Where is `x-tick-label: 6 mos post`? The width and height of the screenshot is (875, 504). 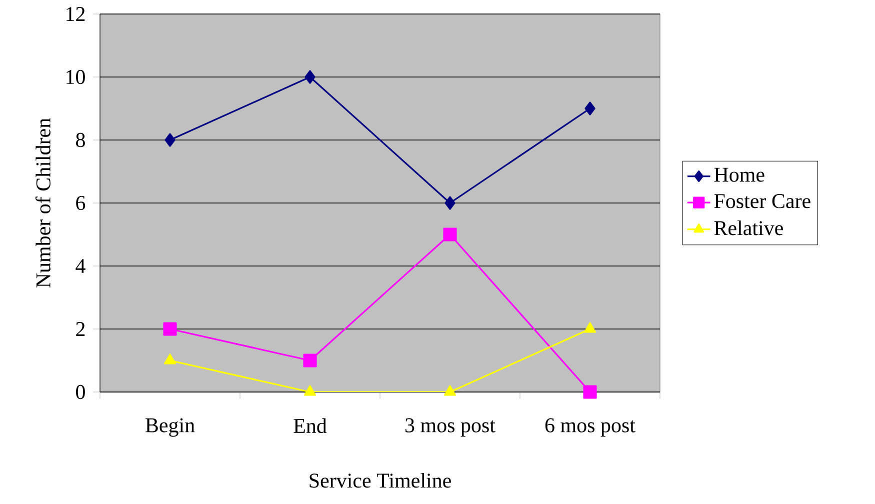
x-tick-label: 6 mos post is located at coordinates (590, 427).